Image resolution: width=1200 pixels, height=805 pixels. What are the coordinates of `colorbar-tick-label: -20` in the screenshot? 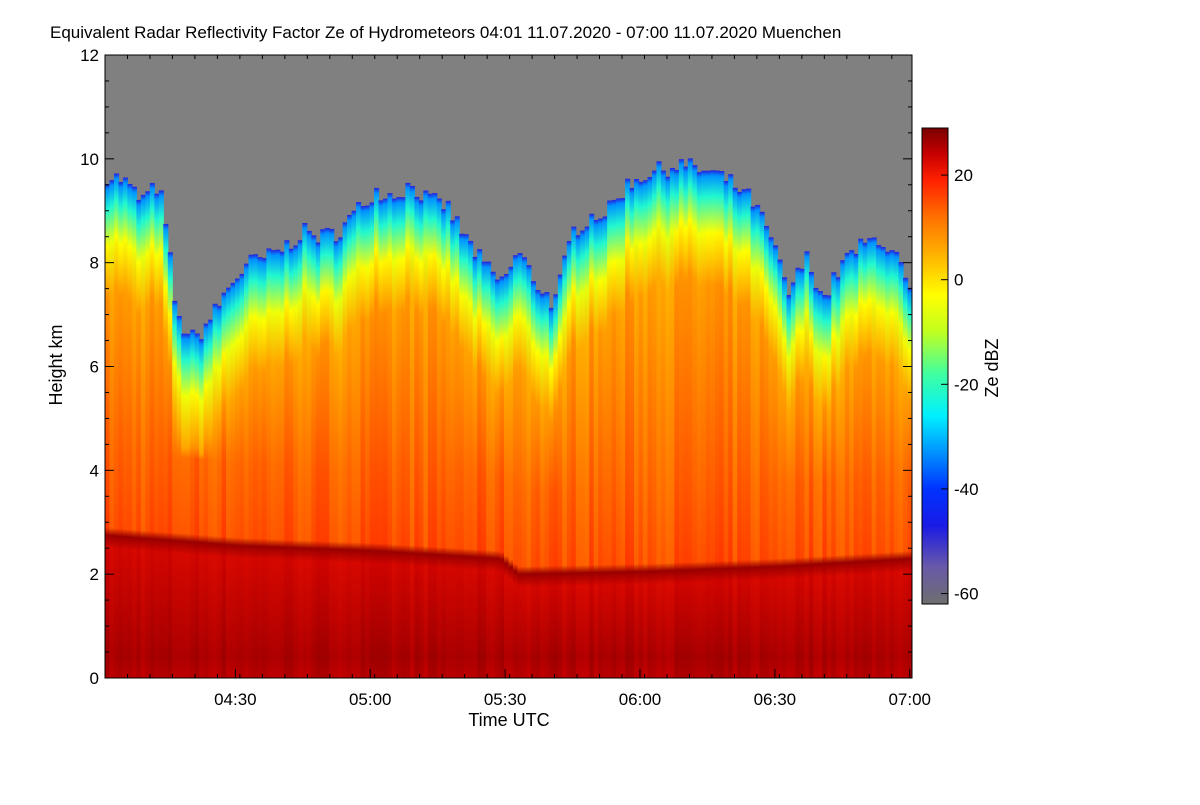 It's located at (966, 384).